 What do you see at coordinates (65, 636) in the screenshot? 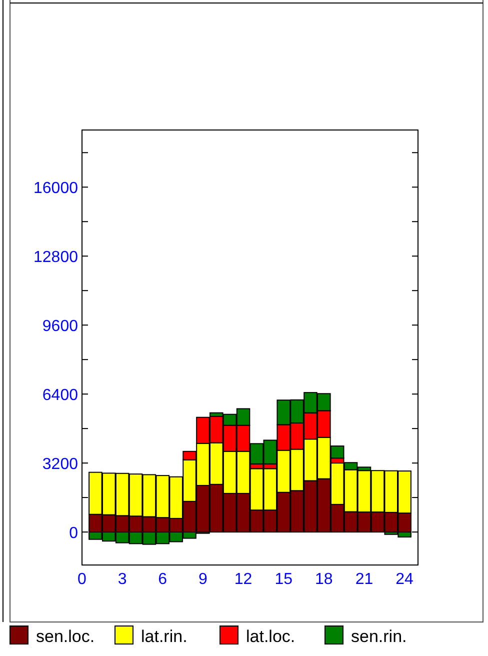
I see `legend-label: sen.loc.` at bounding box center [65, 636].